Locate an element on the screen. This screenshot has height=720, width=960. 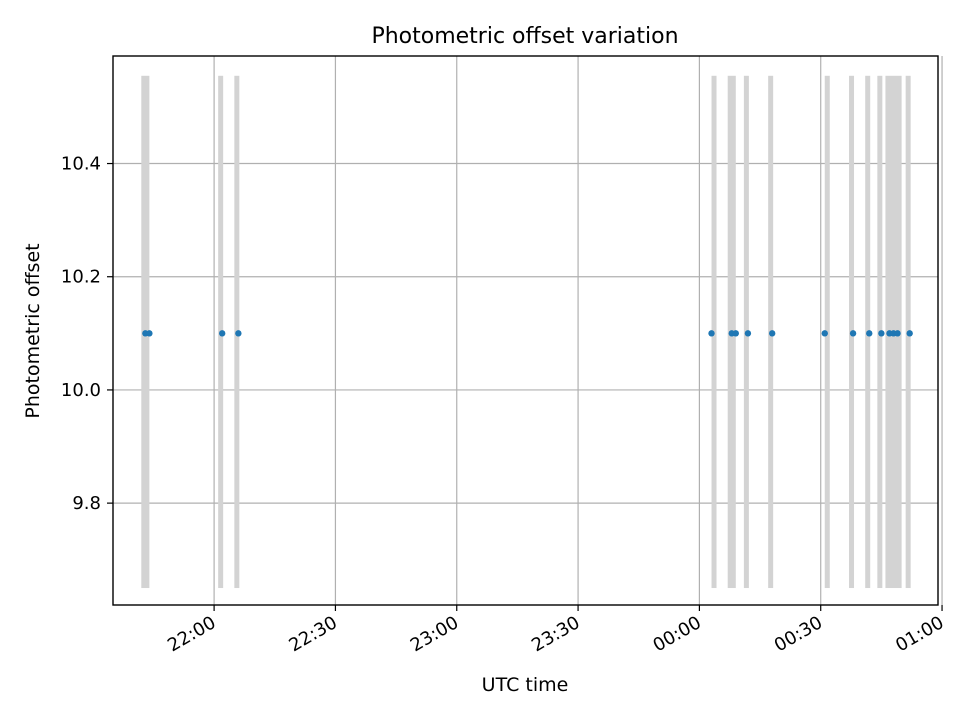
y-tick-label: 9.8 is located at coordinates (86, 503).